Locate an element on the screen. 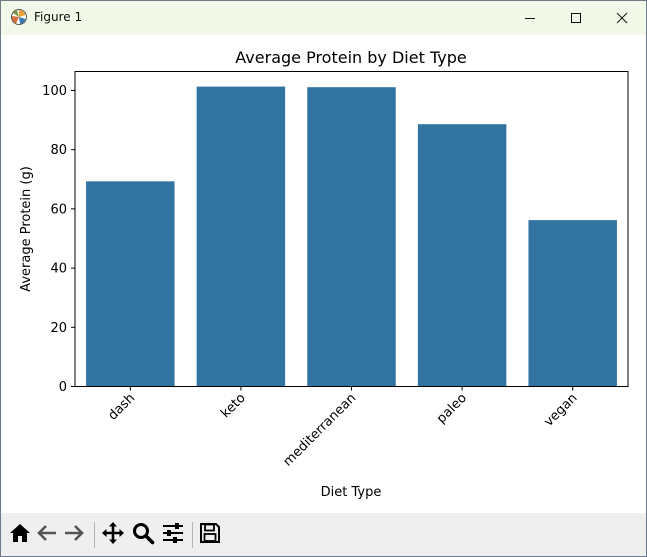  home-icon is located at coordinates (20, 535).